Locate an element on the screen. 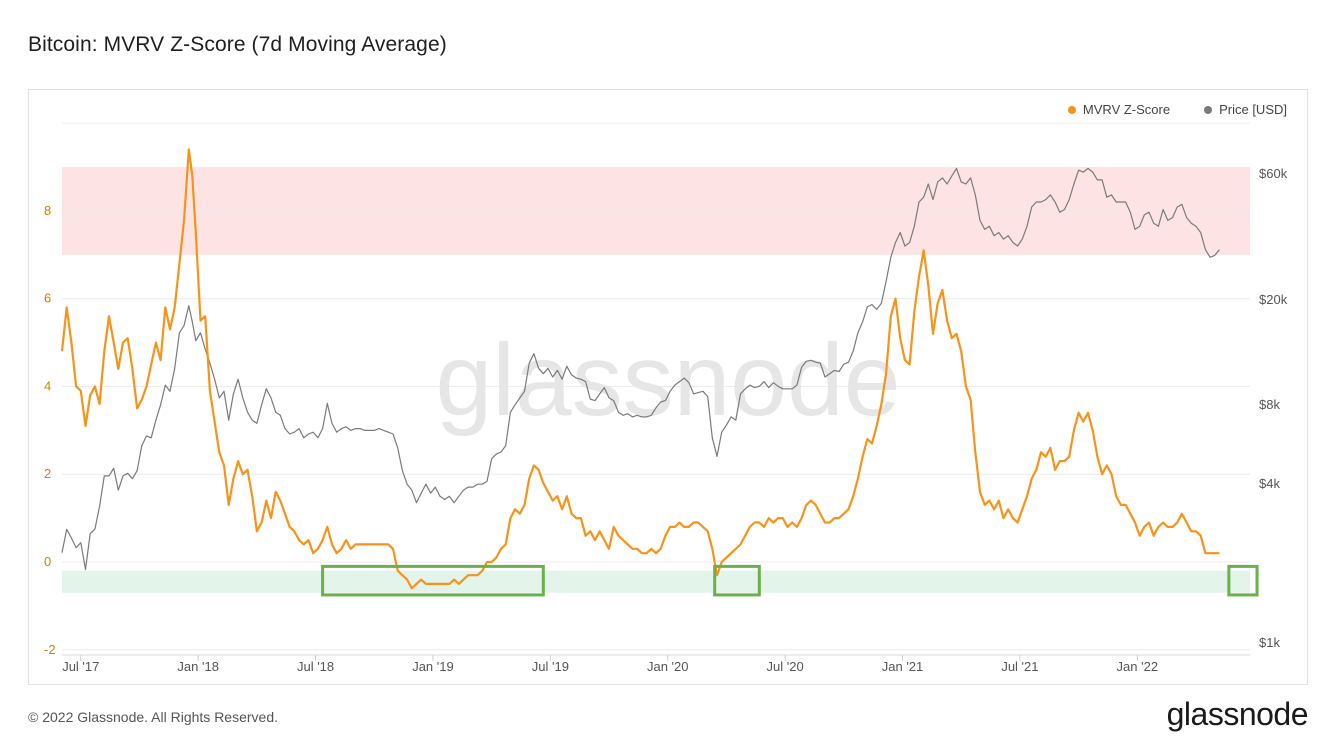  legend-item-price: Price [USD] is located at coordinates (1245, 109).